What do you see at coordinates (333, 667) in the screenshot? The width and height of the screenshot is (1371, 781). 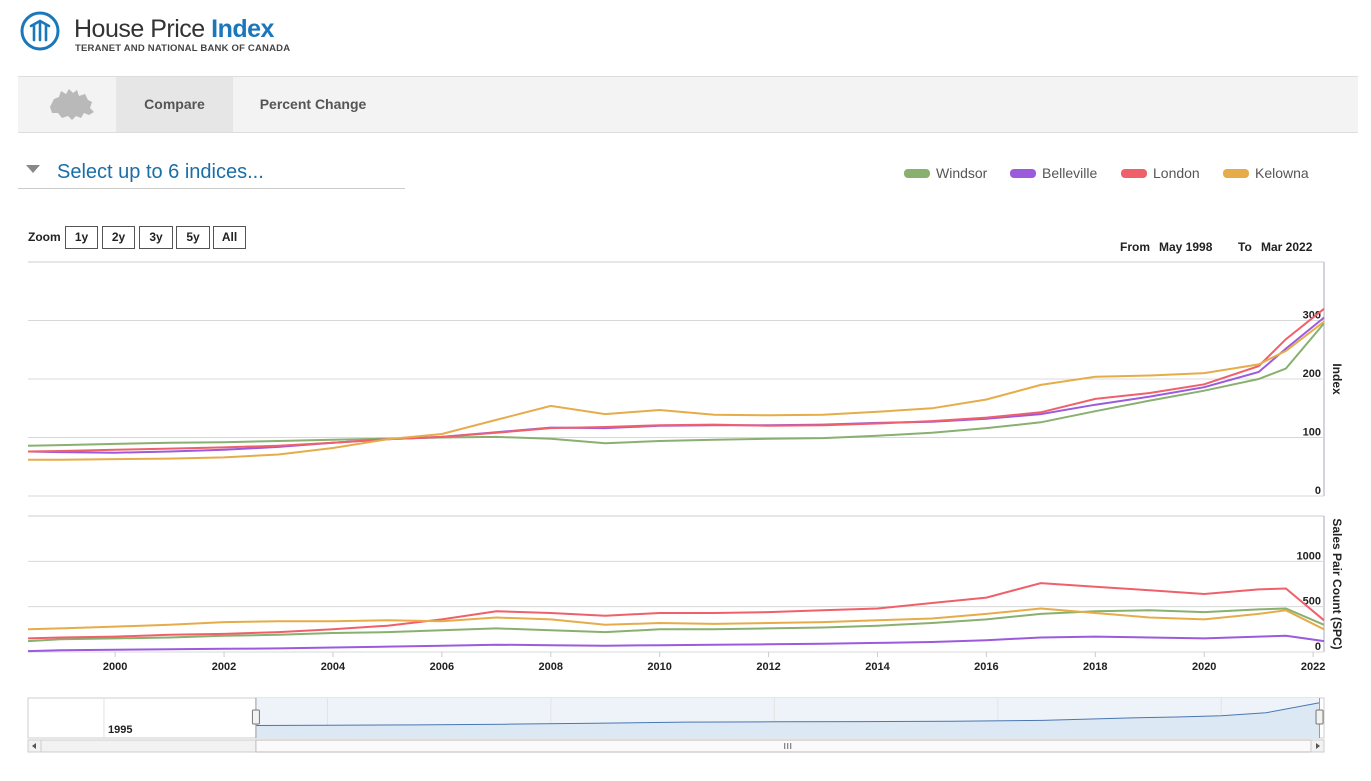 I see `x-tick-label: 2004` at bounding box center [333, 667].